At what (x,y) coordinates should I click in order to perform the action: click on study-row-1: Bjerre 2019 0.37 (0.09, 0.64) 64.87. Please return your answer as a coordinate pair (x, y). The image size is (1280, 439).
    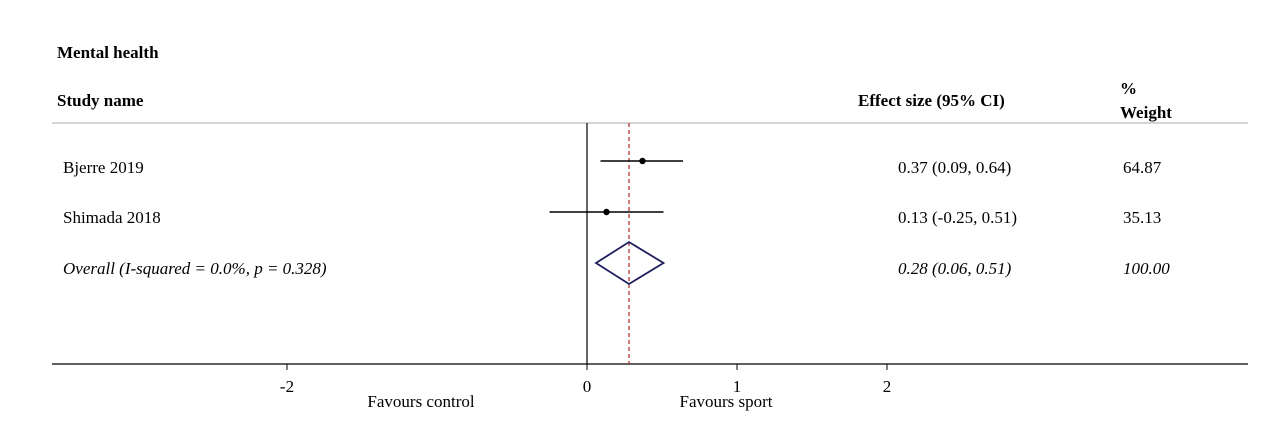
    Looking at the image, I should click on (612, 167).